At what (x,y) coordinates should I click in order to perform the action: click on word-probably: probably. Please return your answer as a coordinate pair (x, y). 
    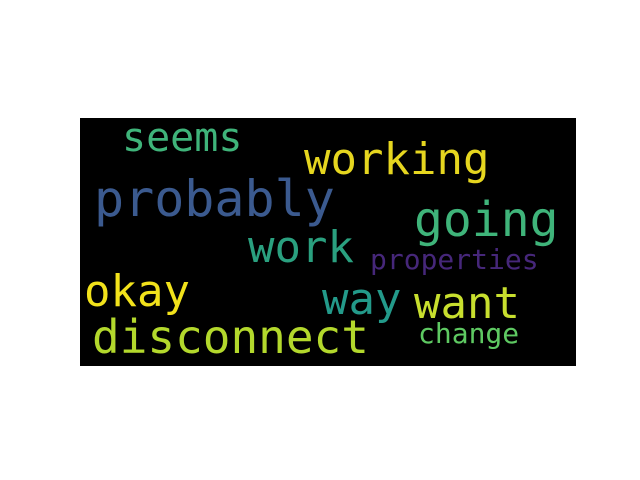
    Looking at the image, I should click on (214, 199).